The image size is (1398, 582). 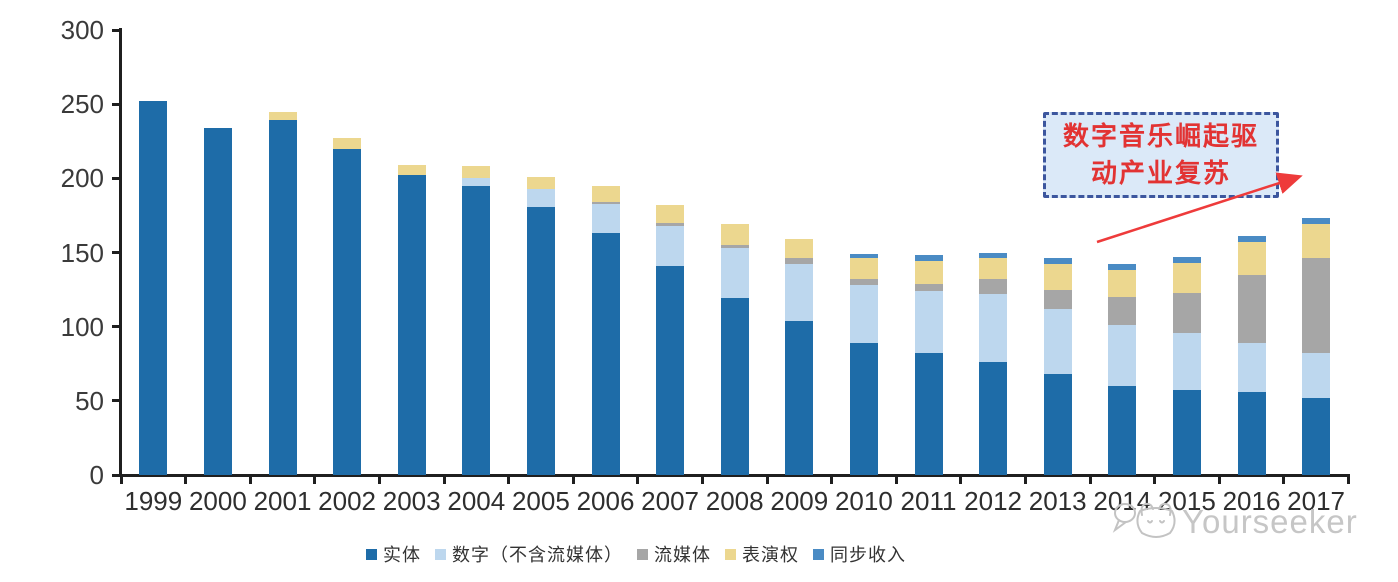 I want to click on x-tick-label: 2015, so click(x=1186, y=501).